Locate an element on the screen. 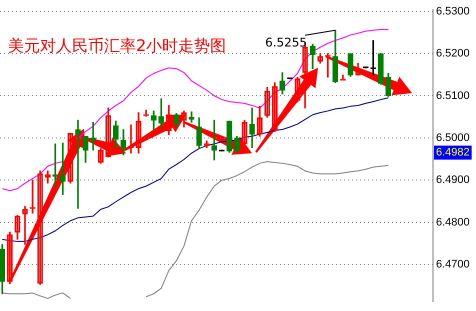 The image size is (476, 311). y-tick-label: 6.5300 is located at coordinates (453, 11).